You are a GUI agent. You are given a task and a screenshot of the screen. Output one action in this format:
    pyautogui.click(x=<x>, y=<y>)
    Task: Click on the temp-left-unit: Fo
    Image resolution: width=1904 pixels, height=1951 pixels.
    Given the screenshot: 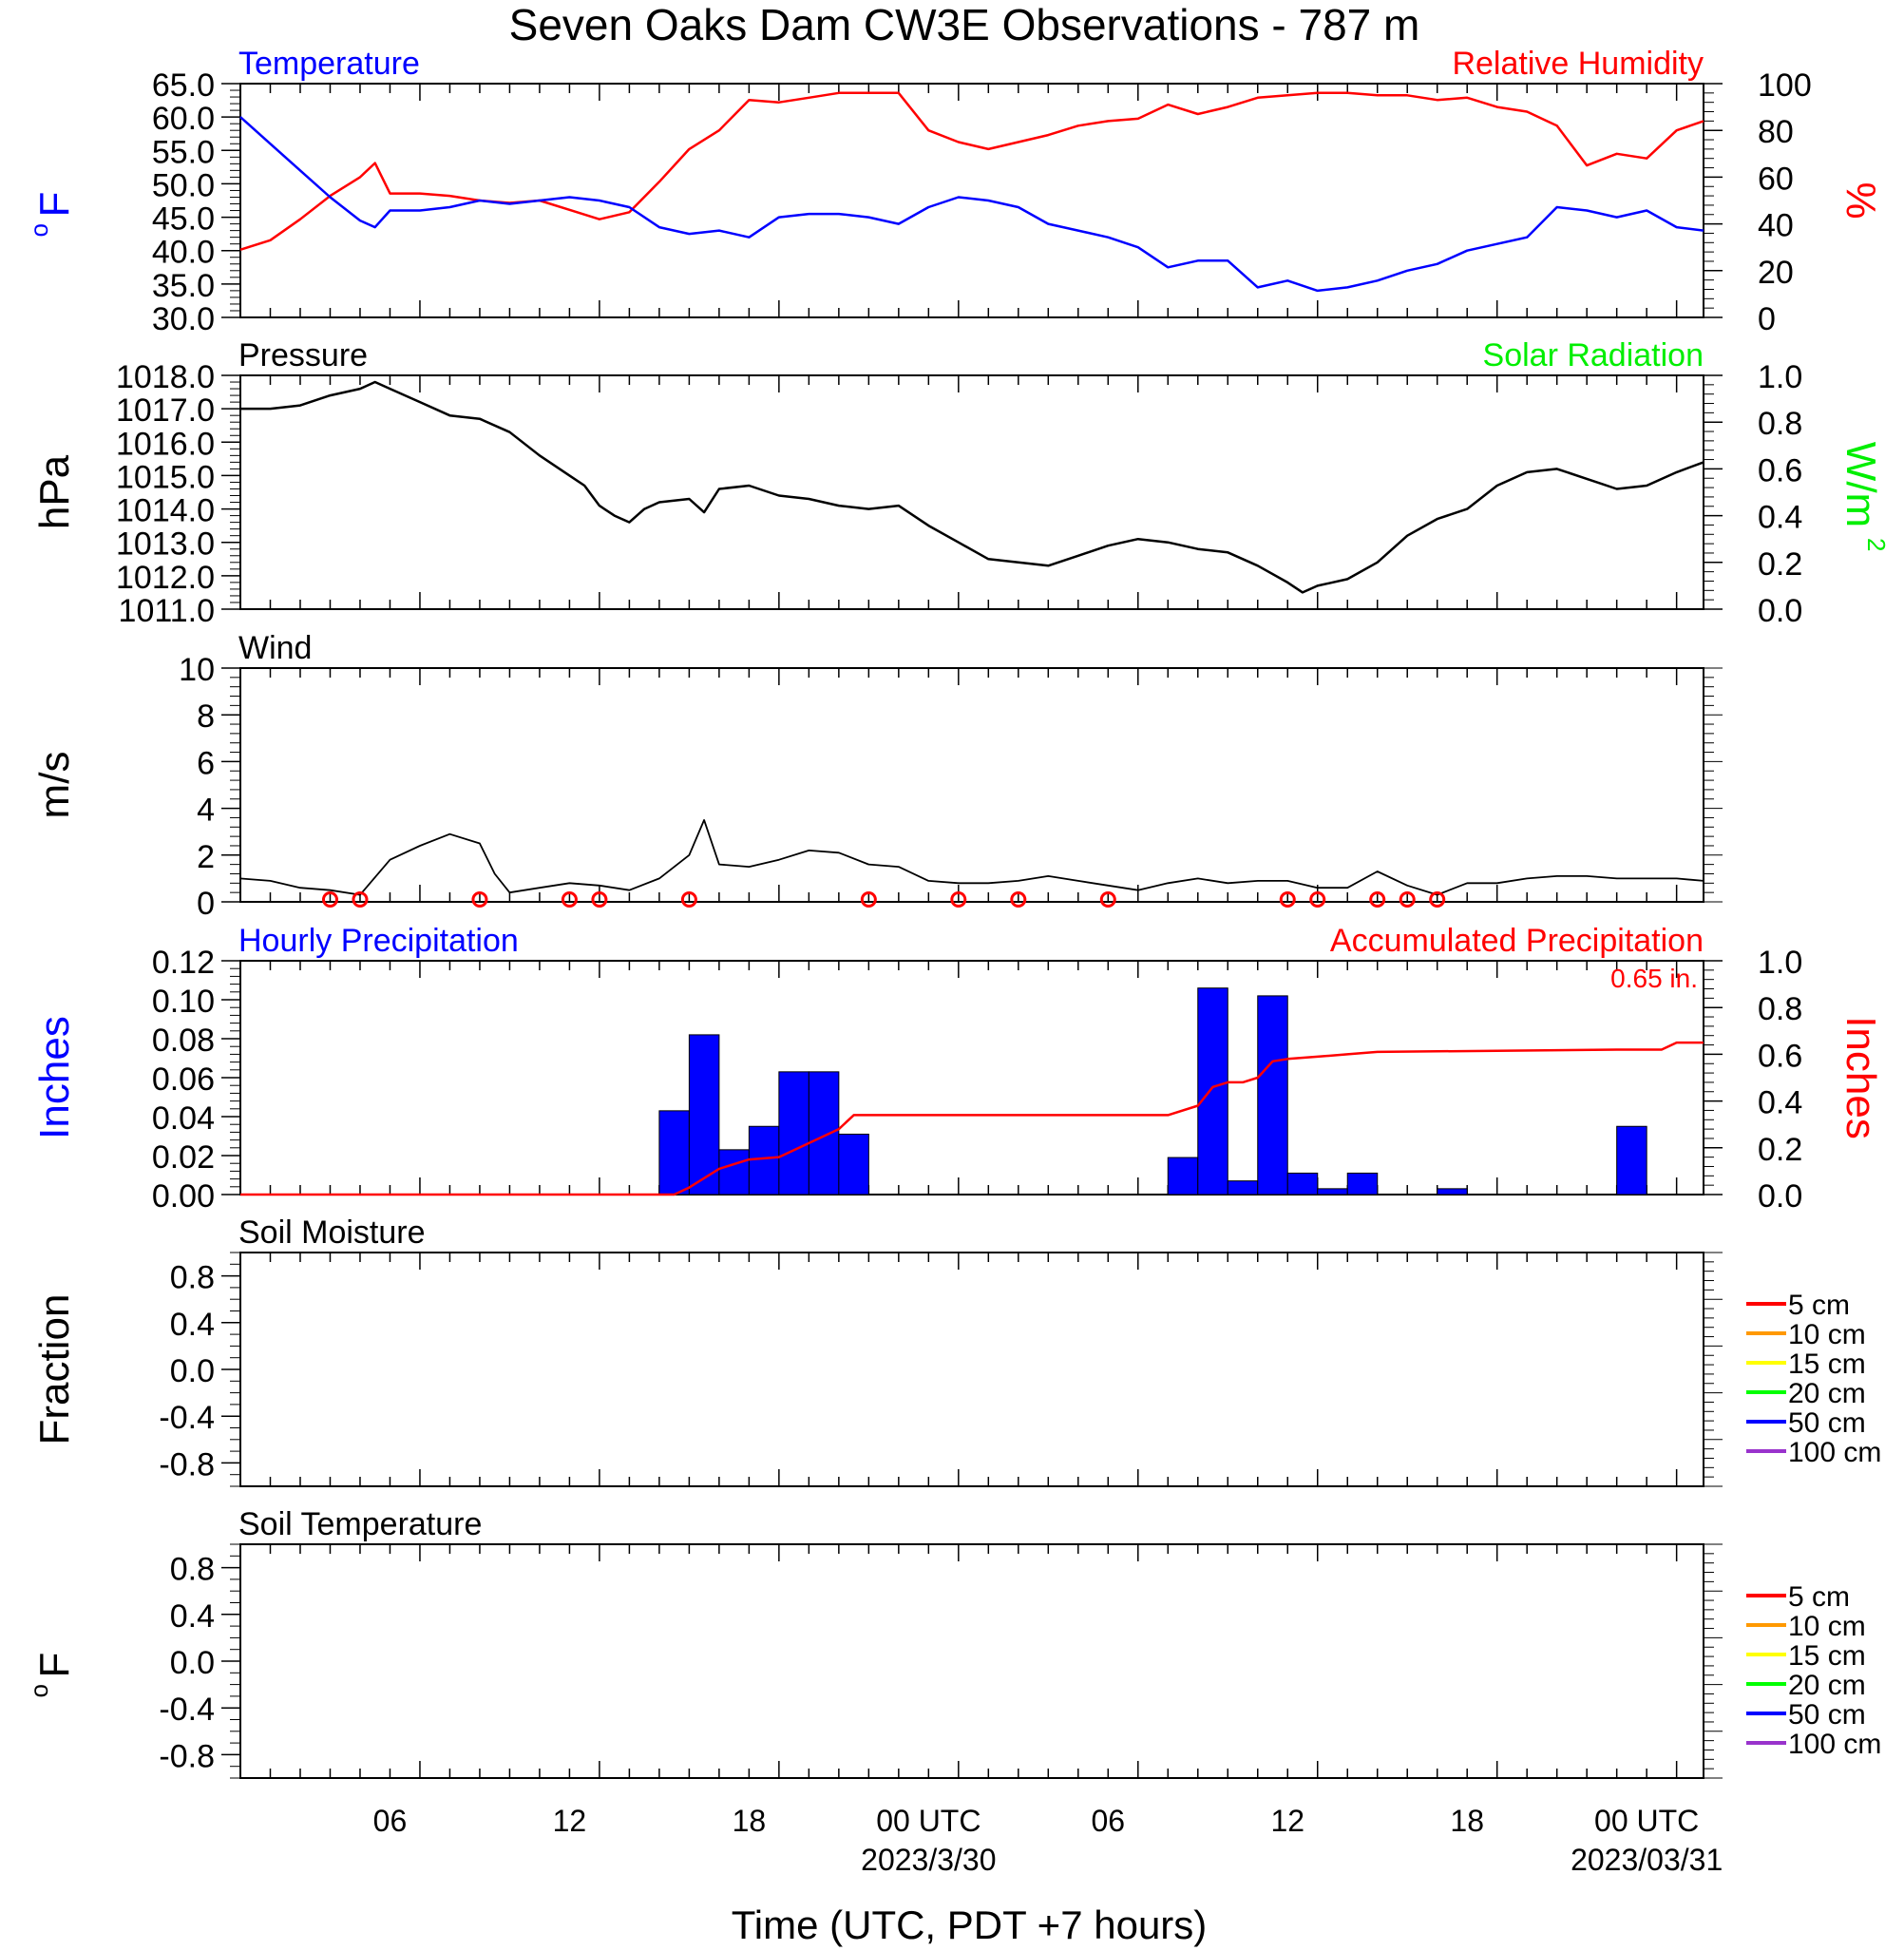 What is the action you would take?
    pyautogui.click(x=51, y=215)
    